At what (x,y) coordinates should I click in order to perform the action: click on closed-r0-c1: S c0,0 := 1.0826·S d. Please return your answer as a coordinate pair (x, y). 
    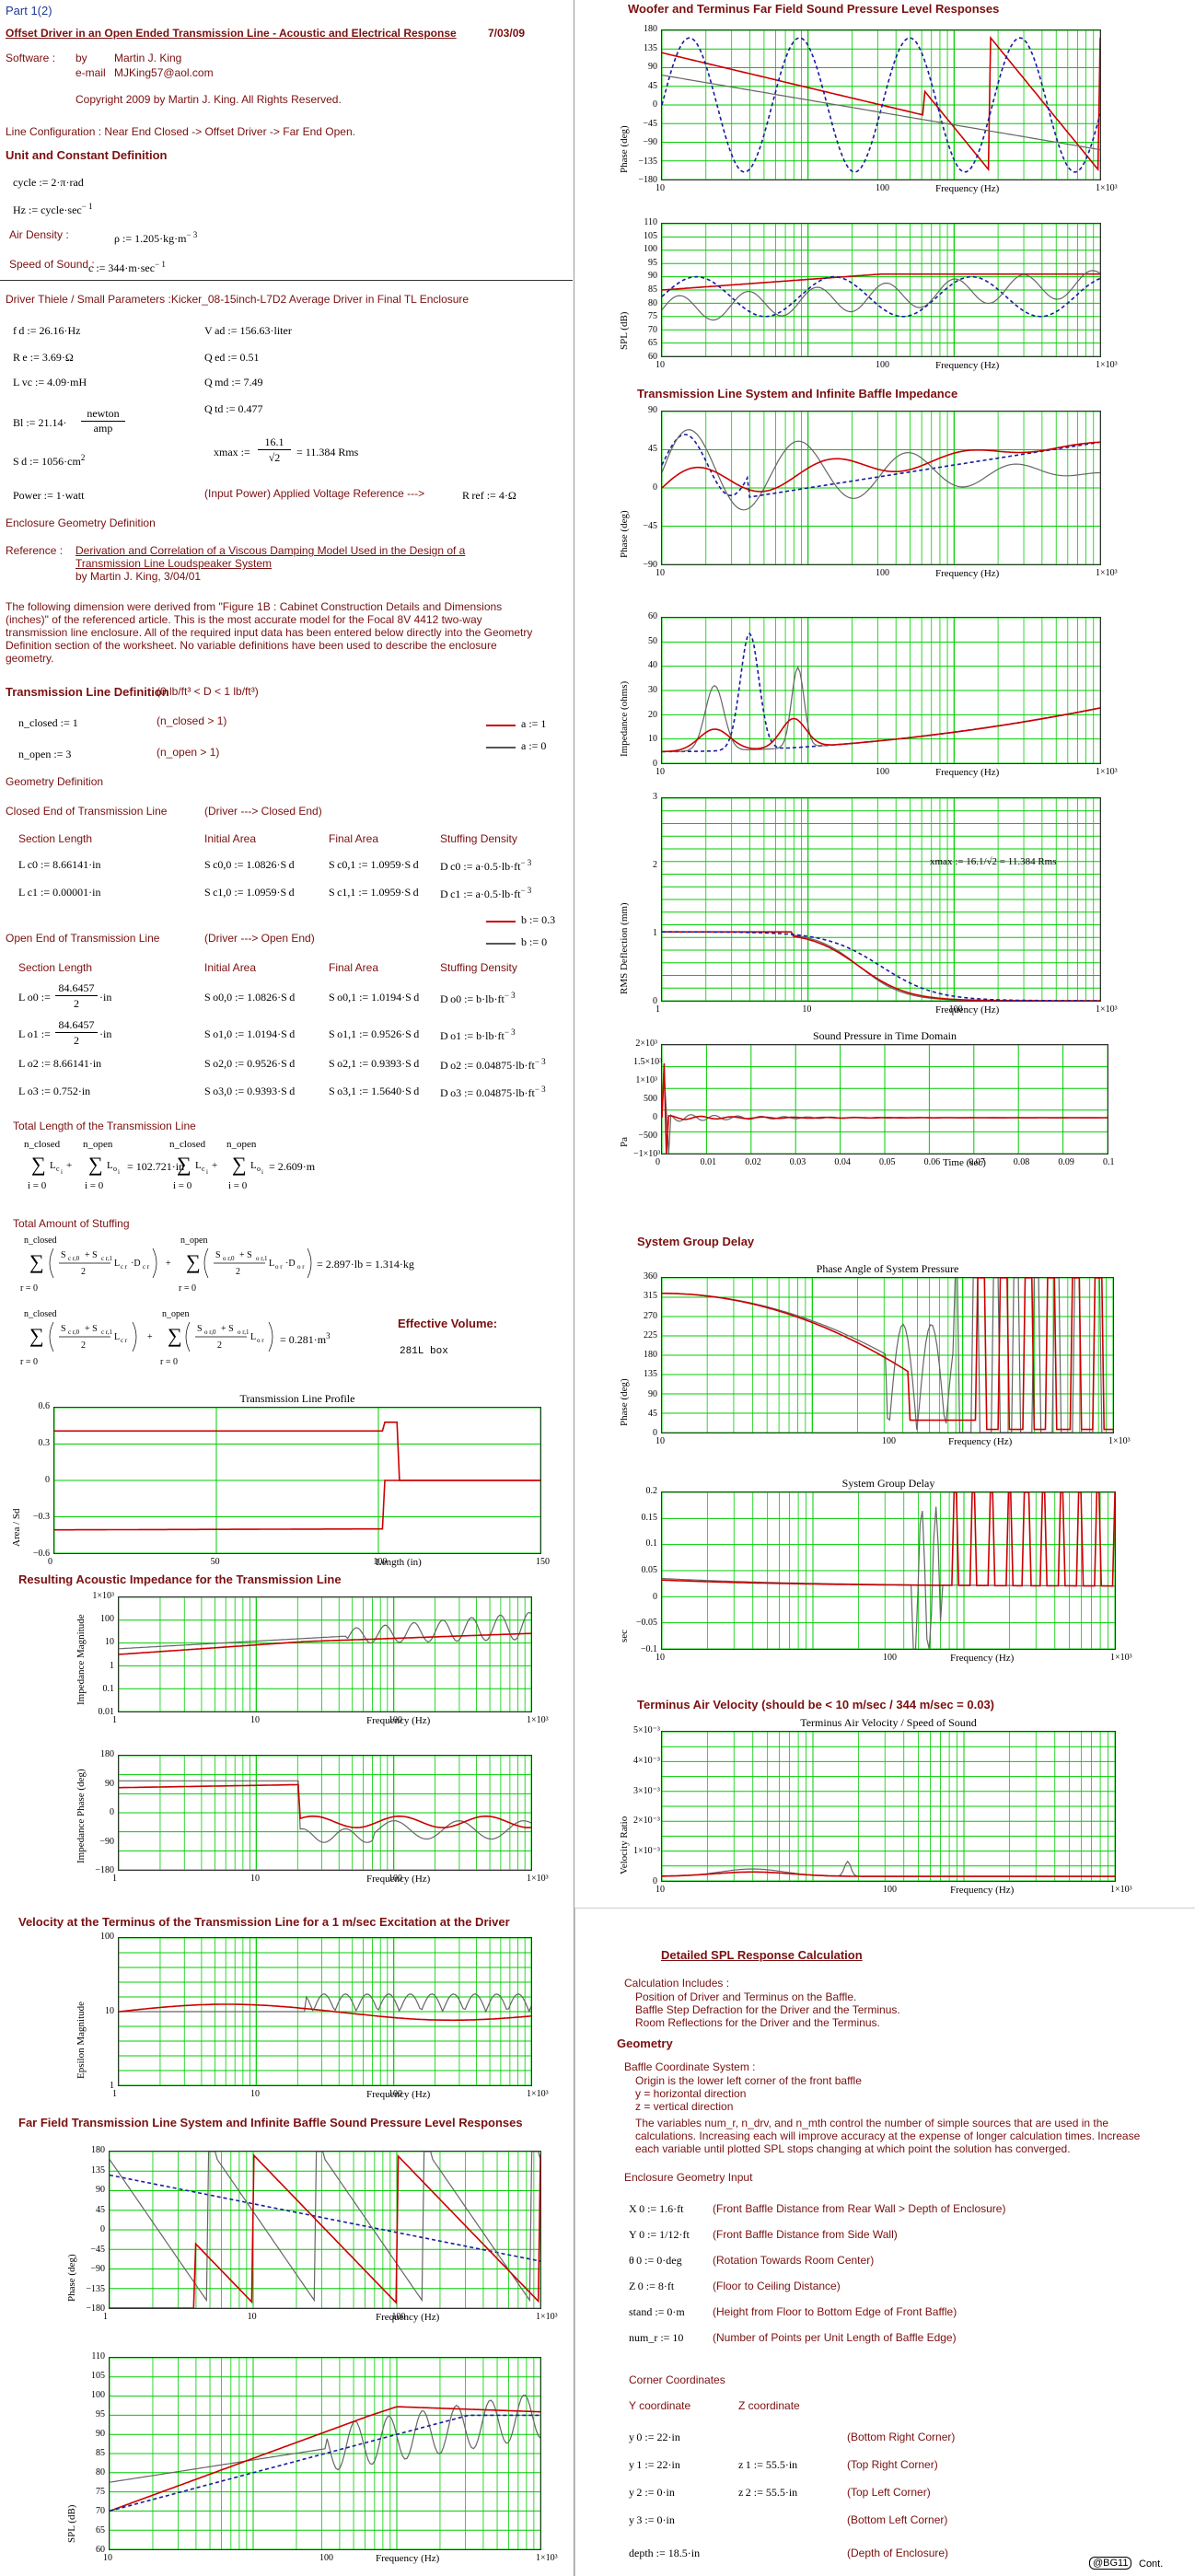
    Looking at the image, I should click on (249, 864).